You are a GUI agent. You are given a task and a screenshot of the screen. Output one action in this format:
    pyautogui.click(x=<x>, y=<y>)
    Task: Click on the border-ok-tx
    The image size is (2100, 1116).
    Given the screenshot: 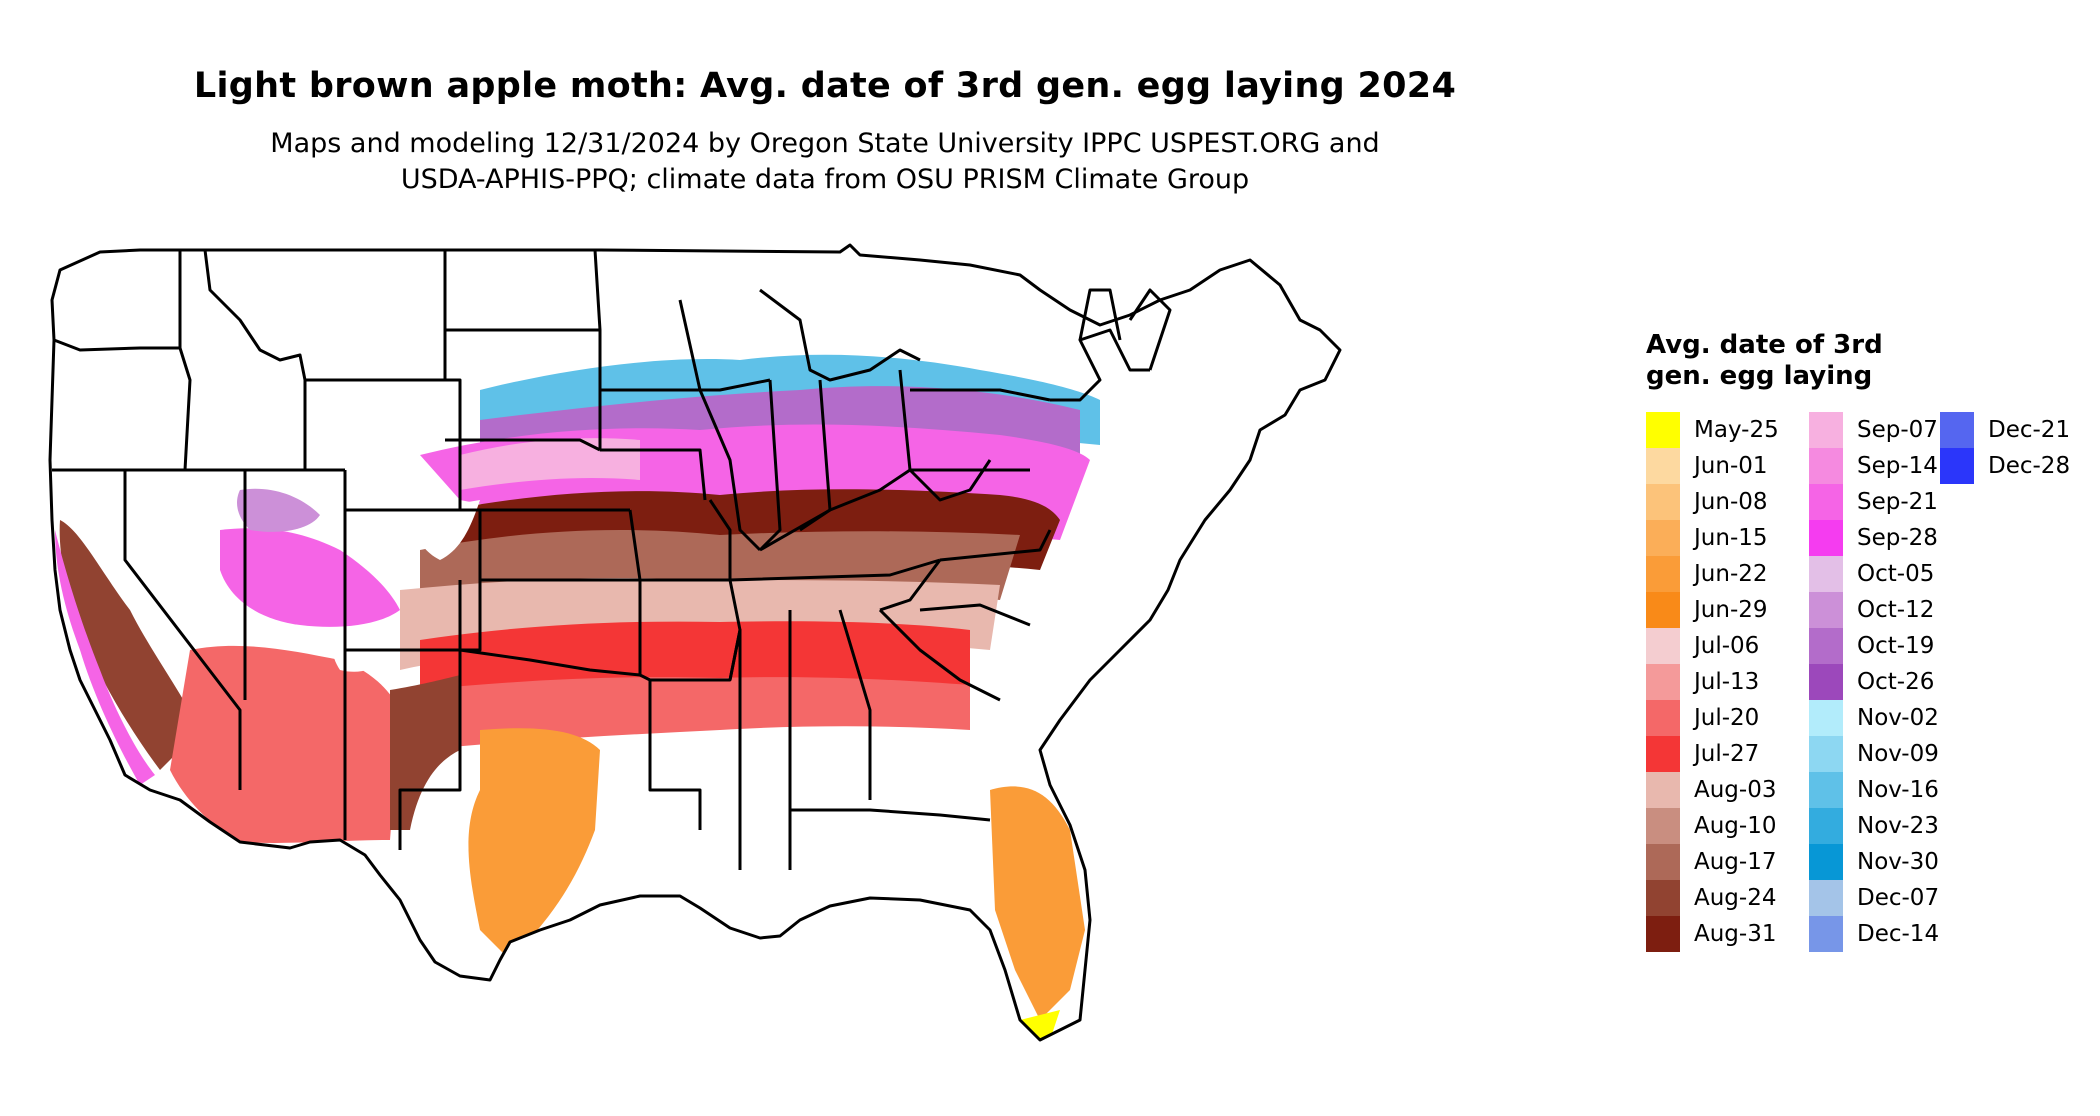 What is the action you would take?
    pyautogui.click(x=549, y=628)
    